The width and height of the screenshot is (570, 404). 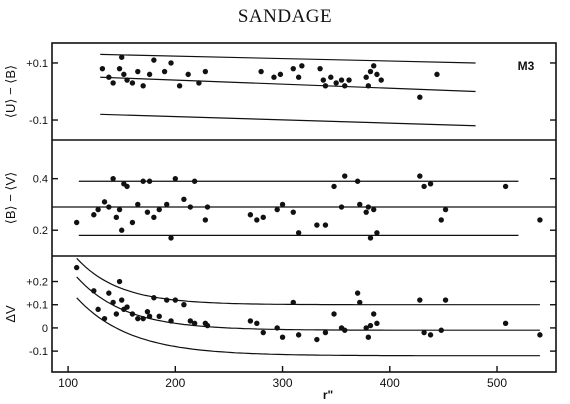 I want to click on reference-line, so click(x=288, y=84).